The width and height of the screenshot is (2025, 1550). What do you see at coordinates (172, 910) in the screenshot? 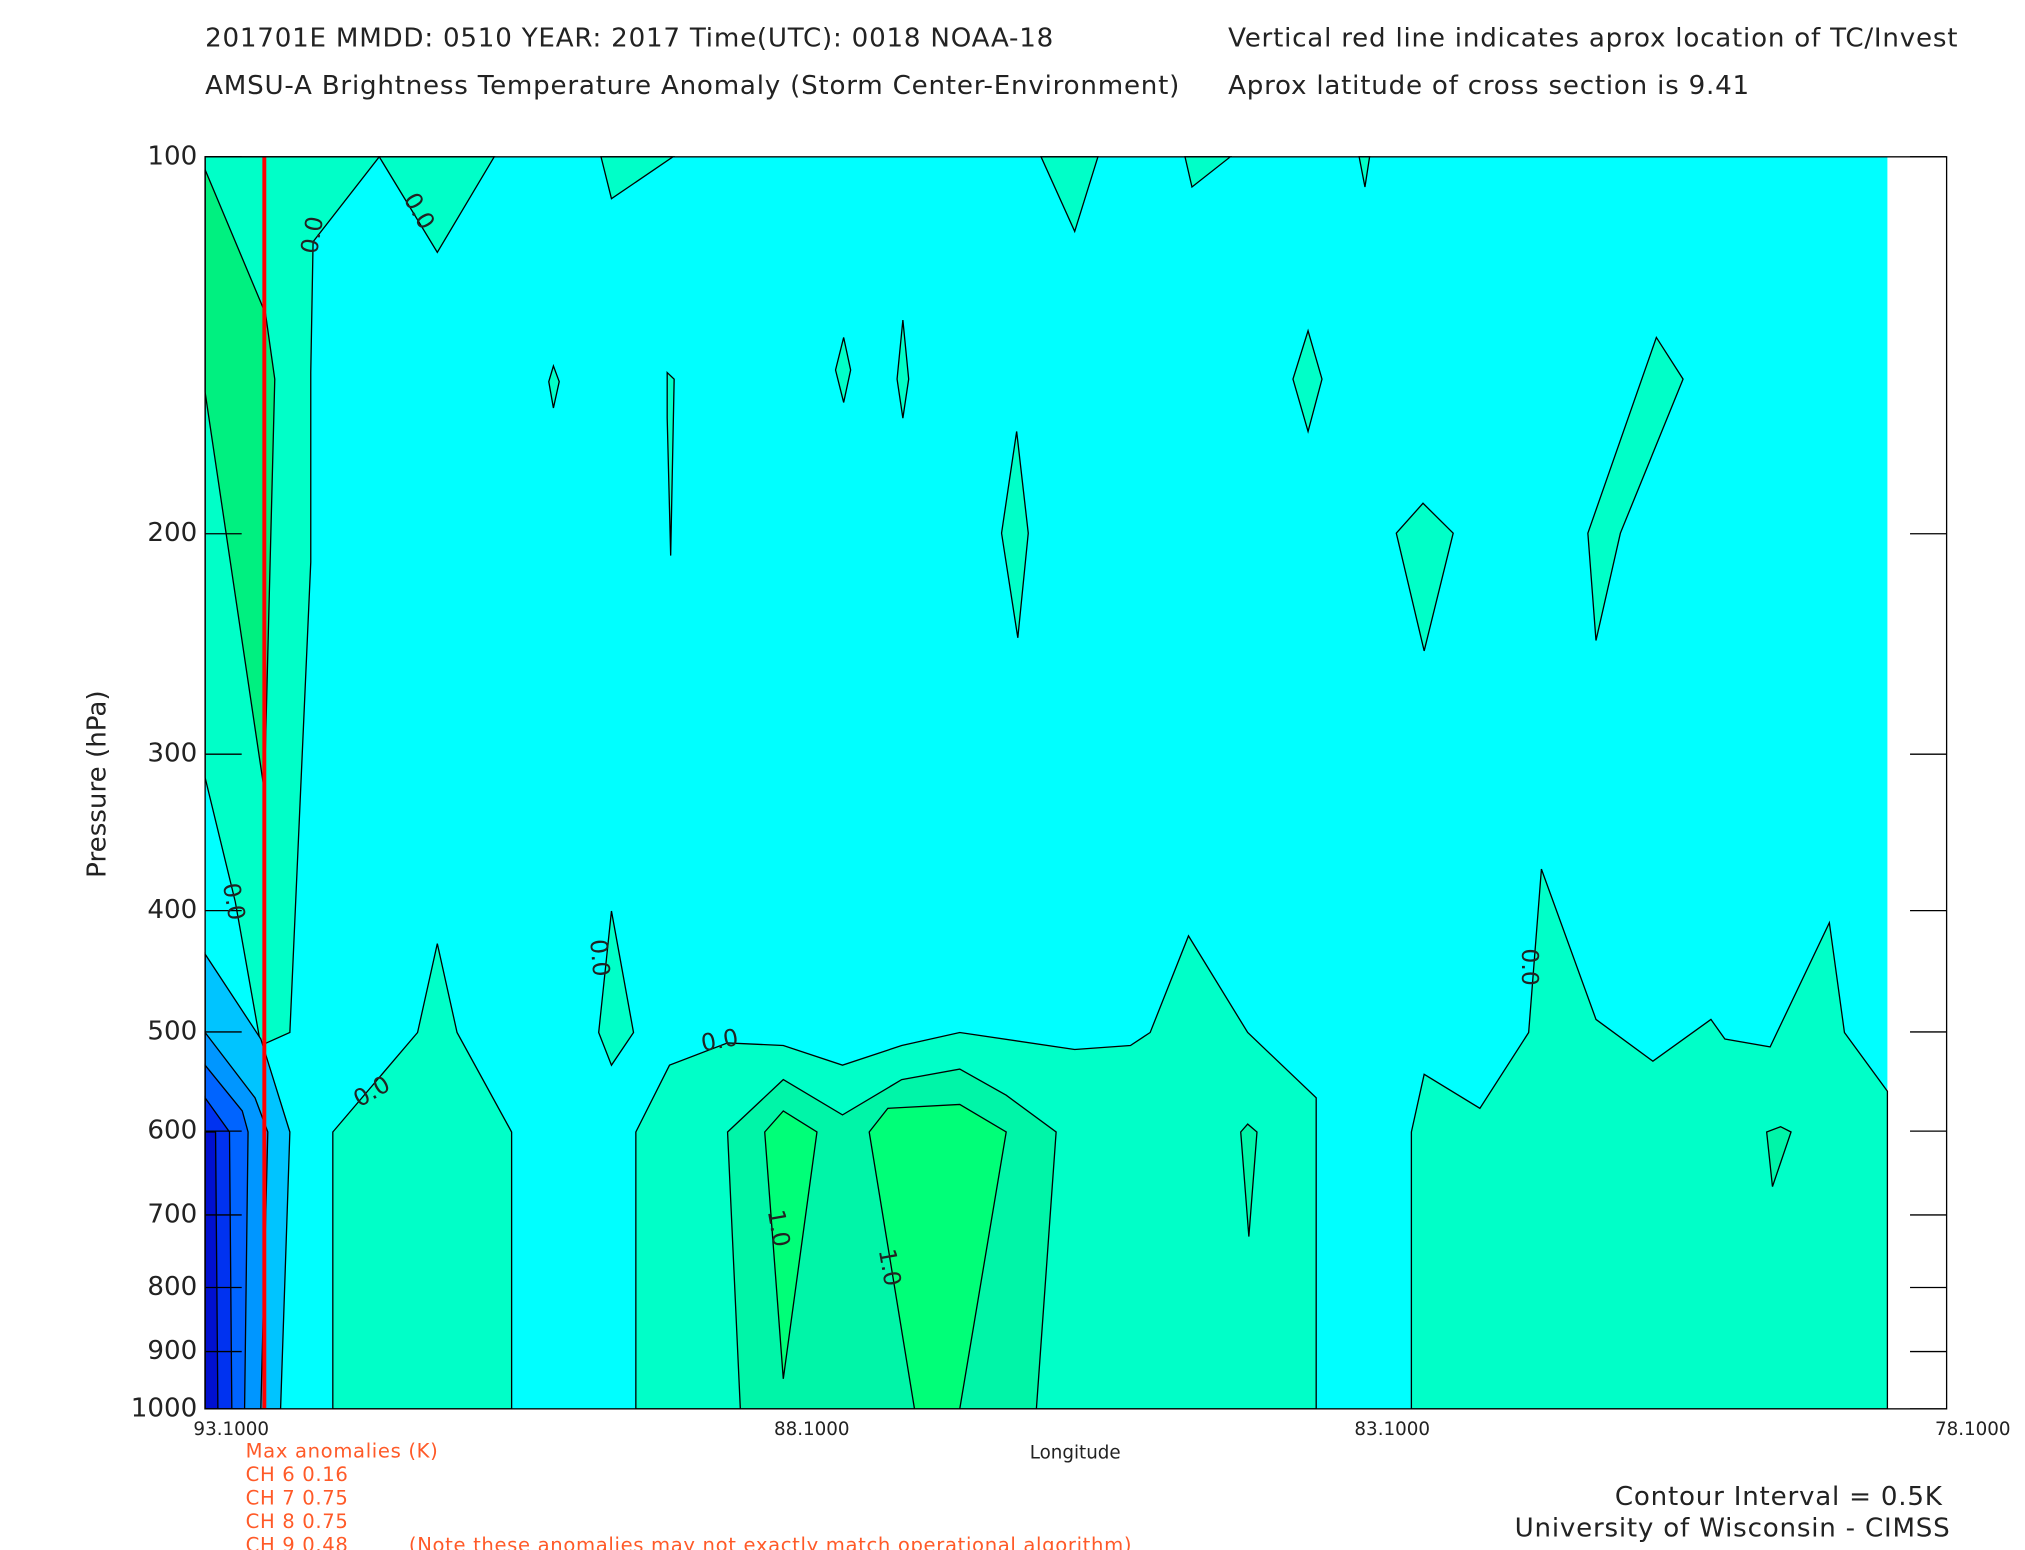
I see `y-tick-label: 400` at bounding box center [172, 910].